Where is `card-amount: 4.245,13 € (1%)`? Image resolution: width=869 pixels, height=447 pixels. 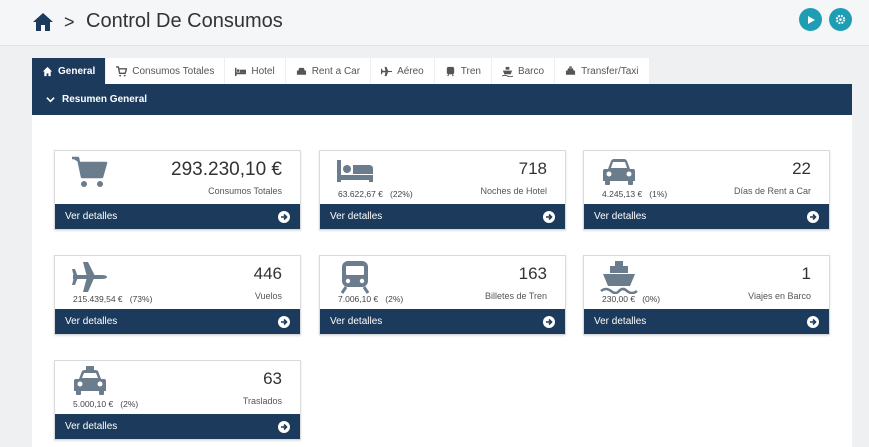
card-amount: 4.245,13 € (1%) is located at coordinates (635, 194).